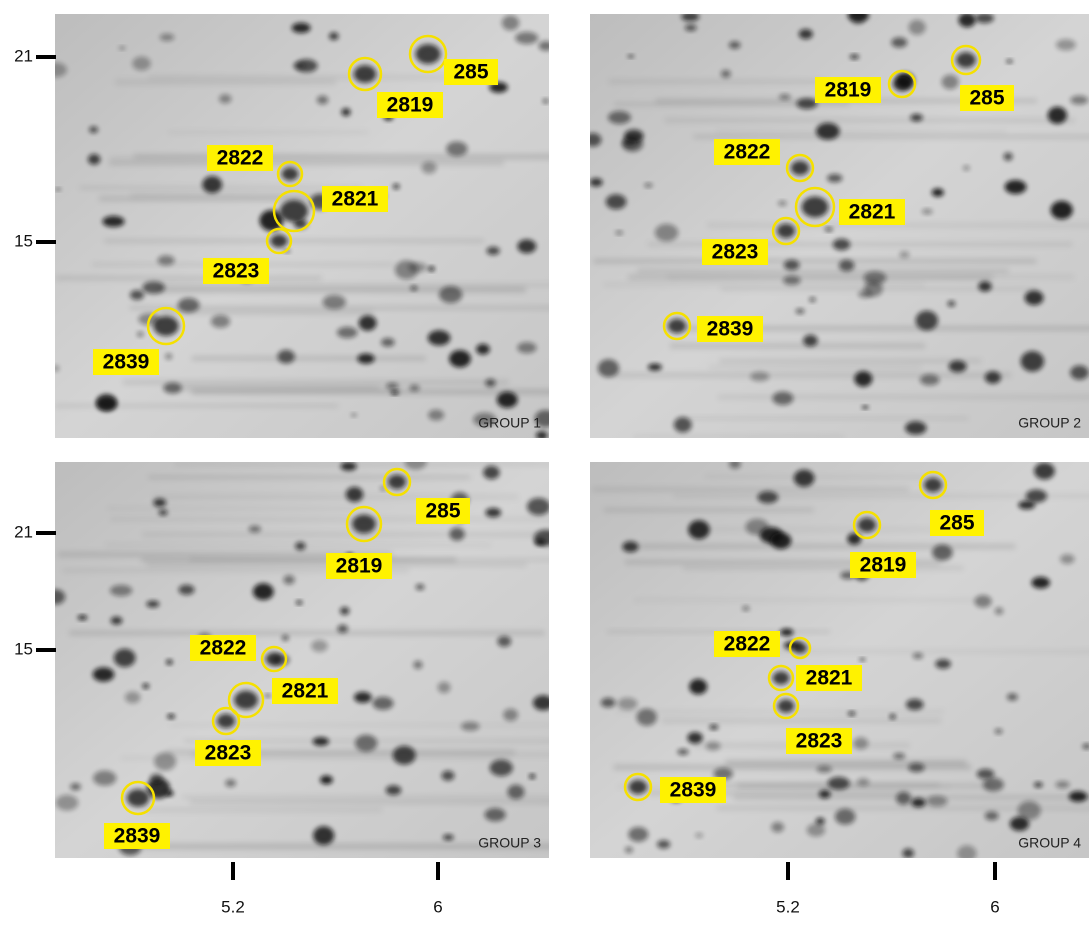  What do you see at coordinates (1049, 843) in the screenshot?
I see `group-label: GROUP 4` at bounding box center [1049, 843].